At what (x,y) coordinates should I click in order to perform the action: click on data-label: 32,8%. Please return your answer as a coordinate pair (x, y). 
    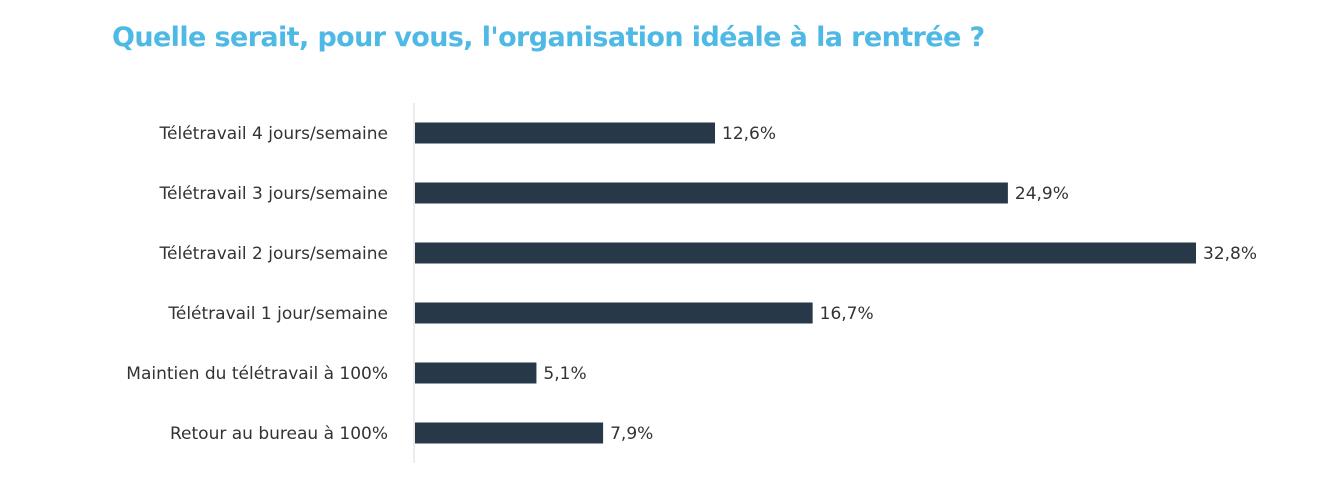
    Looking at the image, I should click on (1230, 254).